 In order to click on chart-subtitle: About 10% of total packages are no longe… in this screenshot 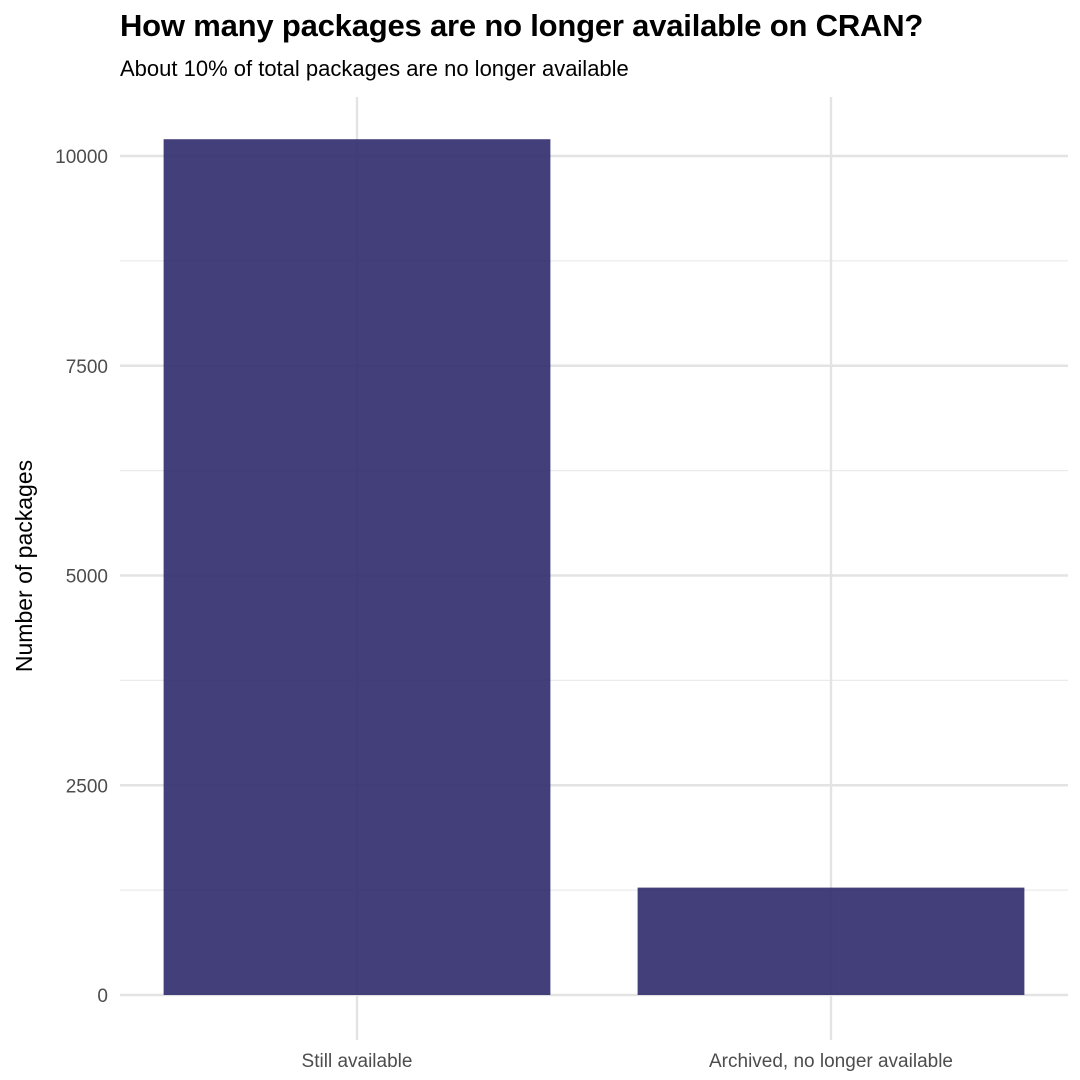, I will do `click(374, 68)`.